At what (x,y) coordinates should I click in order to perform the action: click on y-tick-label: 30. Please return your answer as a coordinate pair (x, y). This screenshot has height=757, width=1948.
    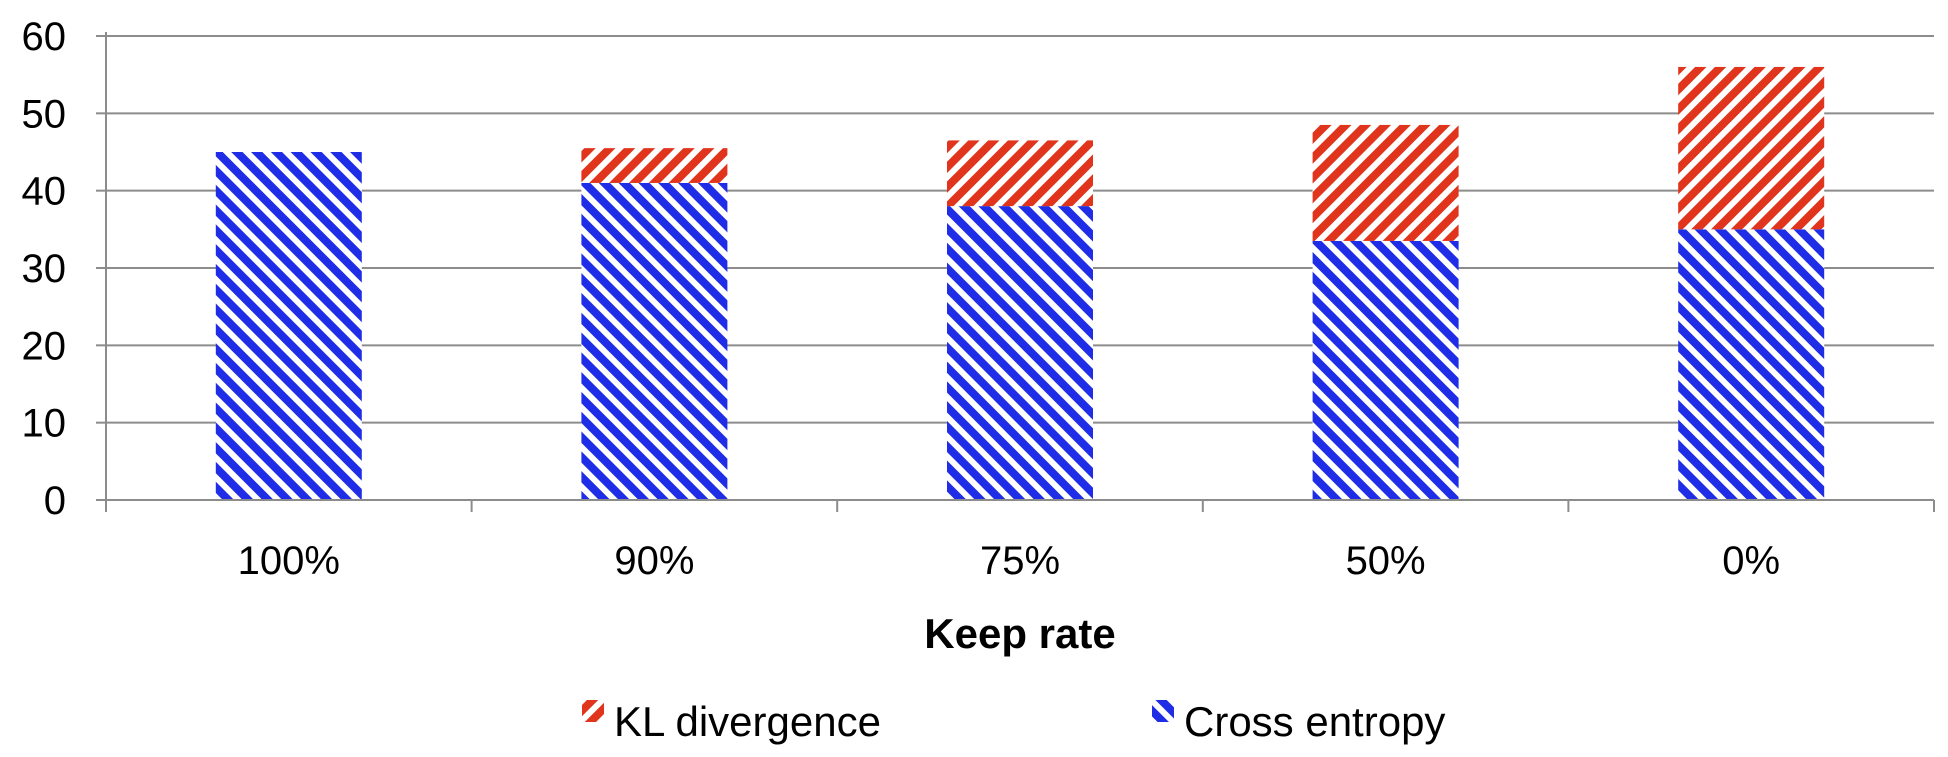
    Looking at the image, I should click on (44, 269).